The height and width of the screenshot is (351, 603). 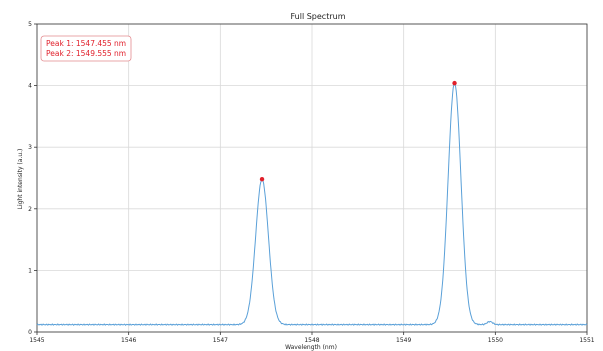 What do you see at coordinates (311, 347) in the screenshot?
I see `x-axis-label: Wavelength (nm)` at bounding box center [311, 347].